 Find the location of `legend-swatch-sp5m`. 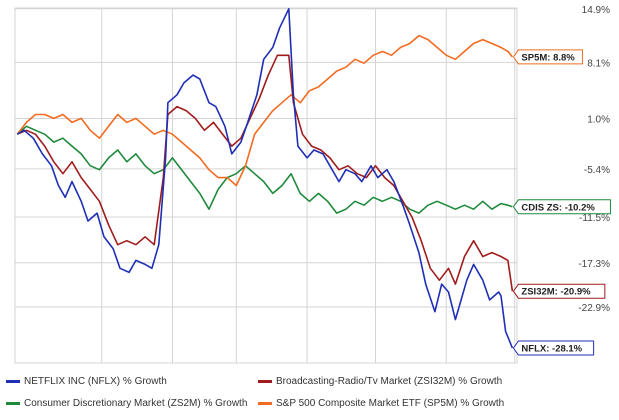

legend-swatch-sp5m is located at coordinates (265, 403).